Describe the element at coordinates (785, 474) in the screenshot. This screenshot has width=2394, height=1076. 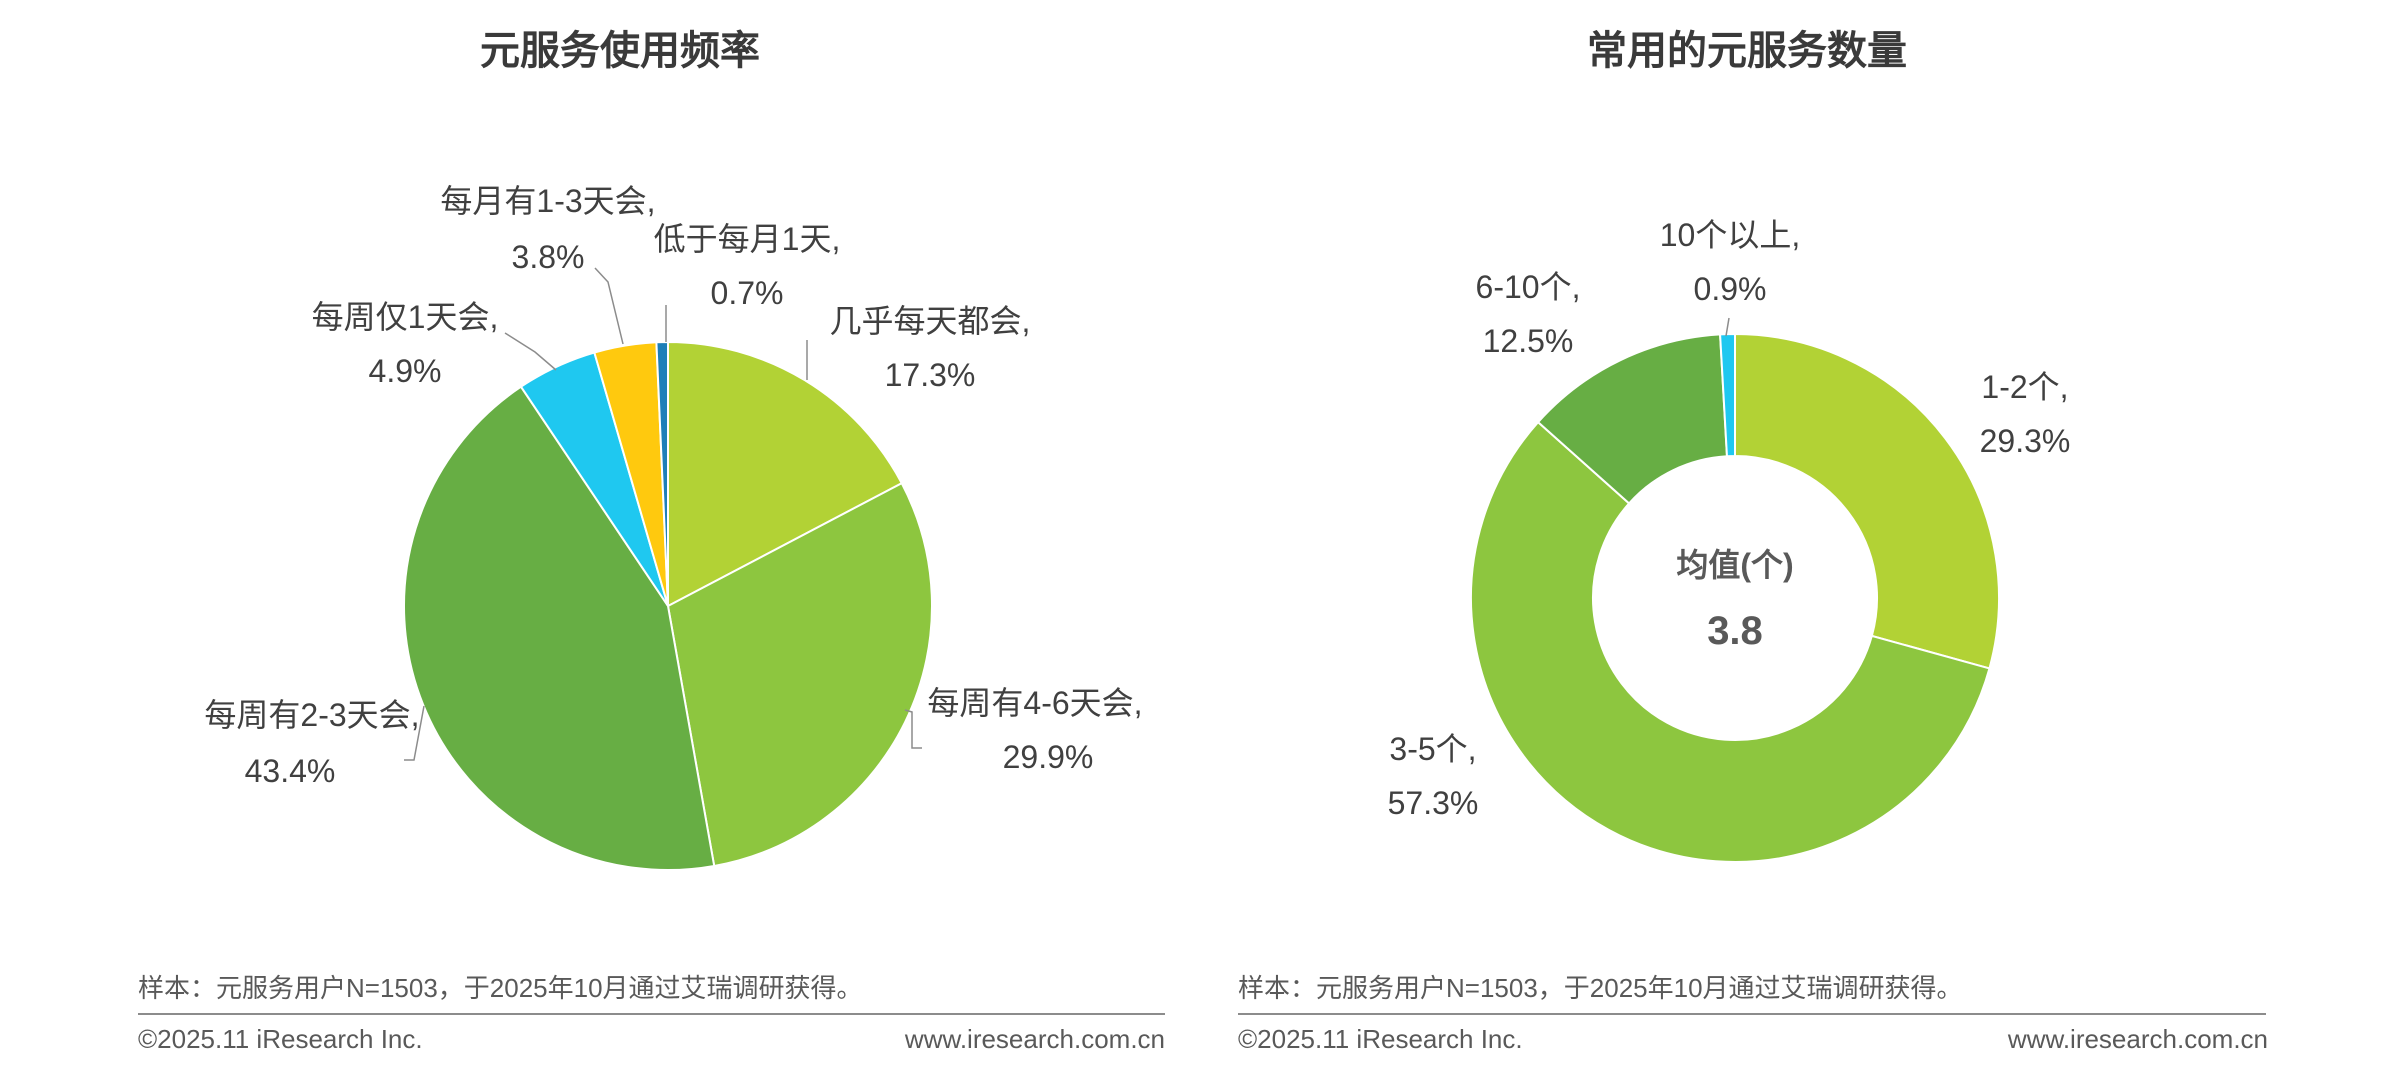
I see `slice-几乎每天都会` at that location.